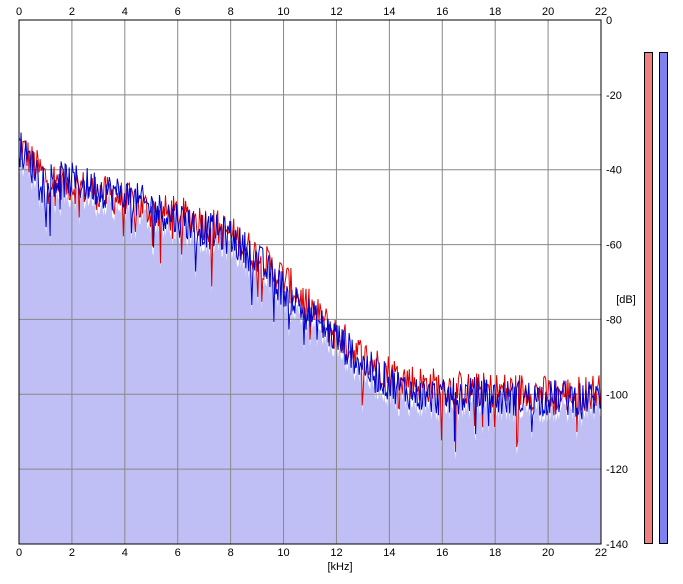  What do you see at coordinates (231, 553) in the screenshot?
I see `x-tick-bottom: 8` at bounding box center [231, 553].